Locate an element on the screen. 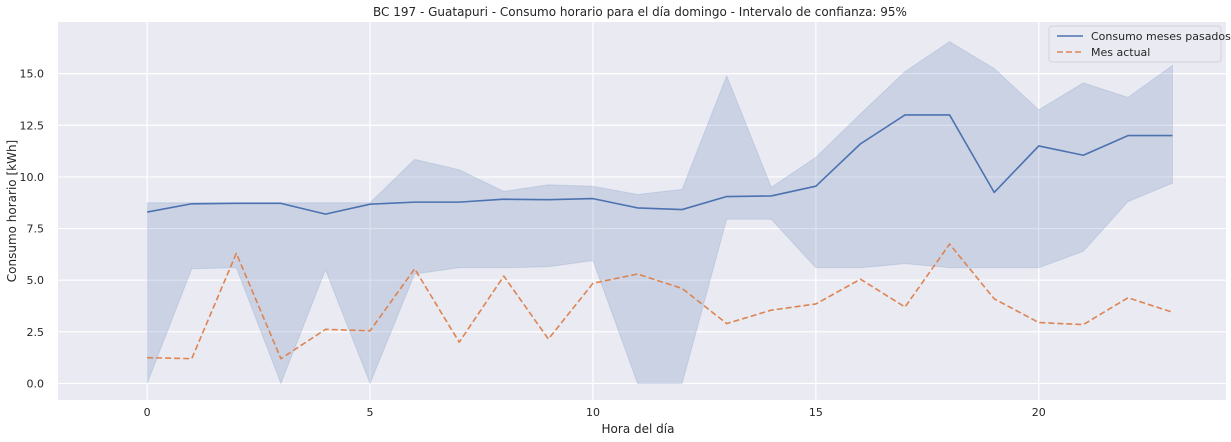 This screenshot has height=442, width=1231. y-axis-ticks: 0.0 2.5 5.0 7.5 10.0 12.5 15.0 is located at coordinates (32, 229).